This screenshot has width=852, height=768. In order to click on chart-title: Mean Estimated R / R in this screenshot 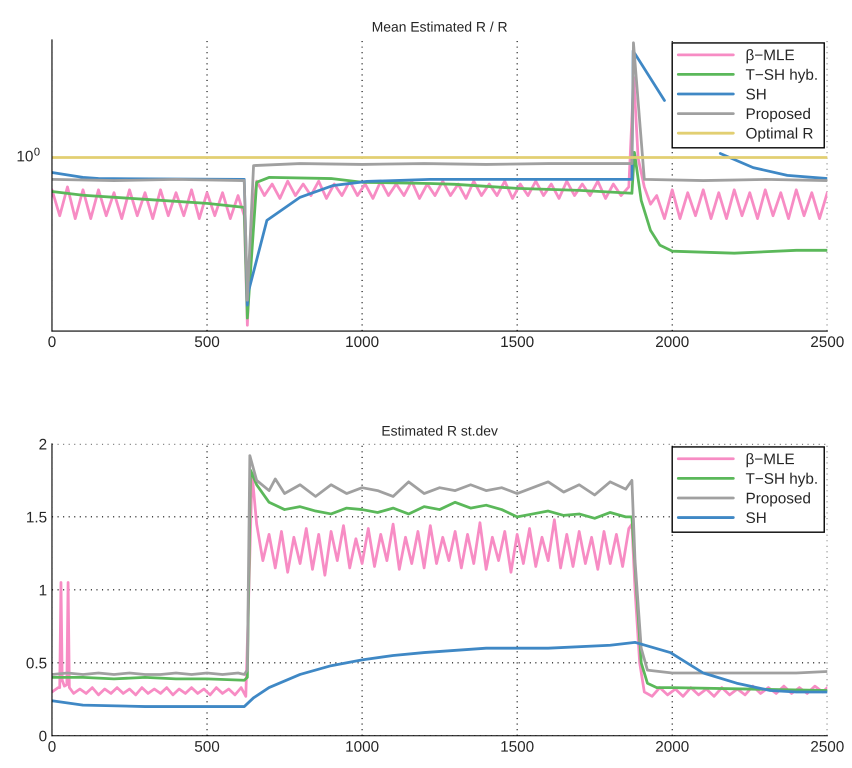, I will do `click(439, 27)`.